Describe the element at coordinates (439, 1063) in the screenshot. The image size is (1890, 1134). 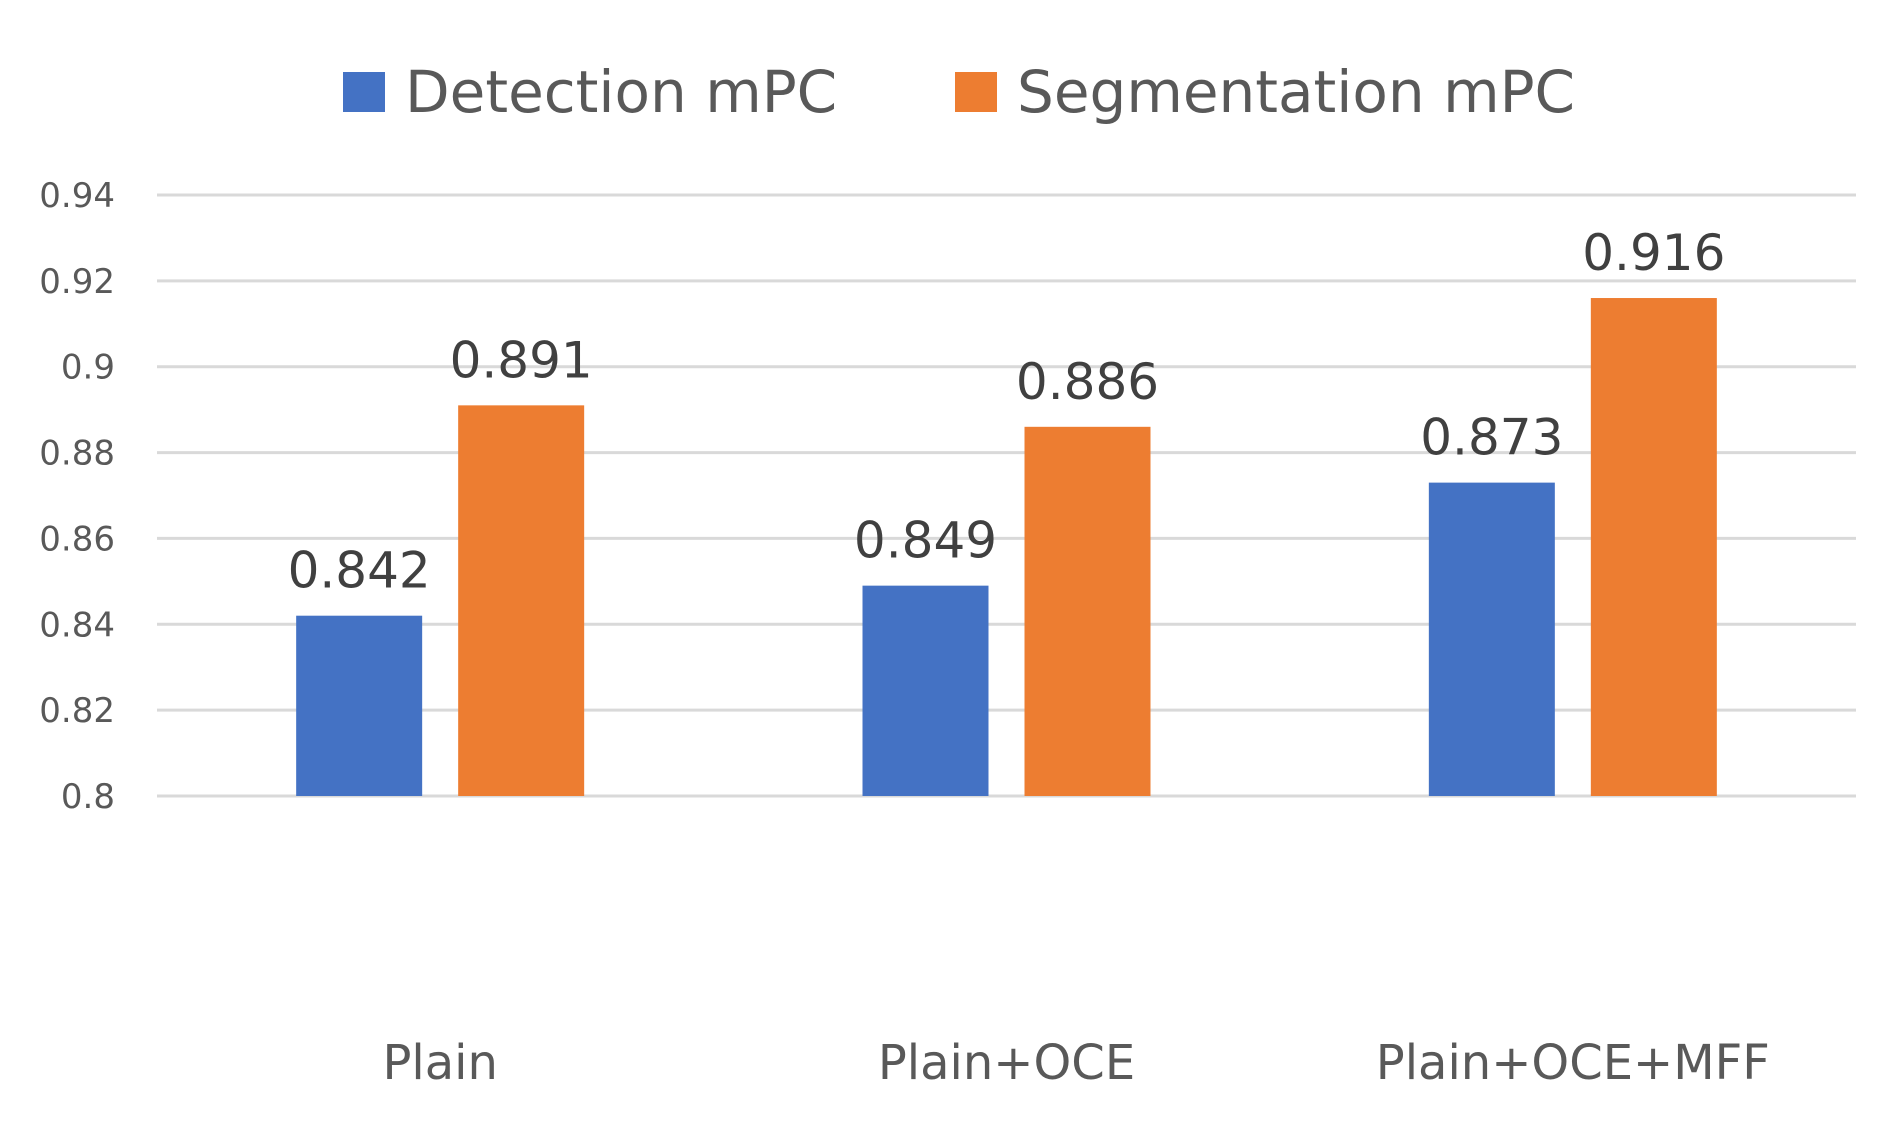
I see `x-category-label: Plain` at that location.